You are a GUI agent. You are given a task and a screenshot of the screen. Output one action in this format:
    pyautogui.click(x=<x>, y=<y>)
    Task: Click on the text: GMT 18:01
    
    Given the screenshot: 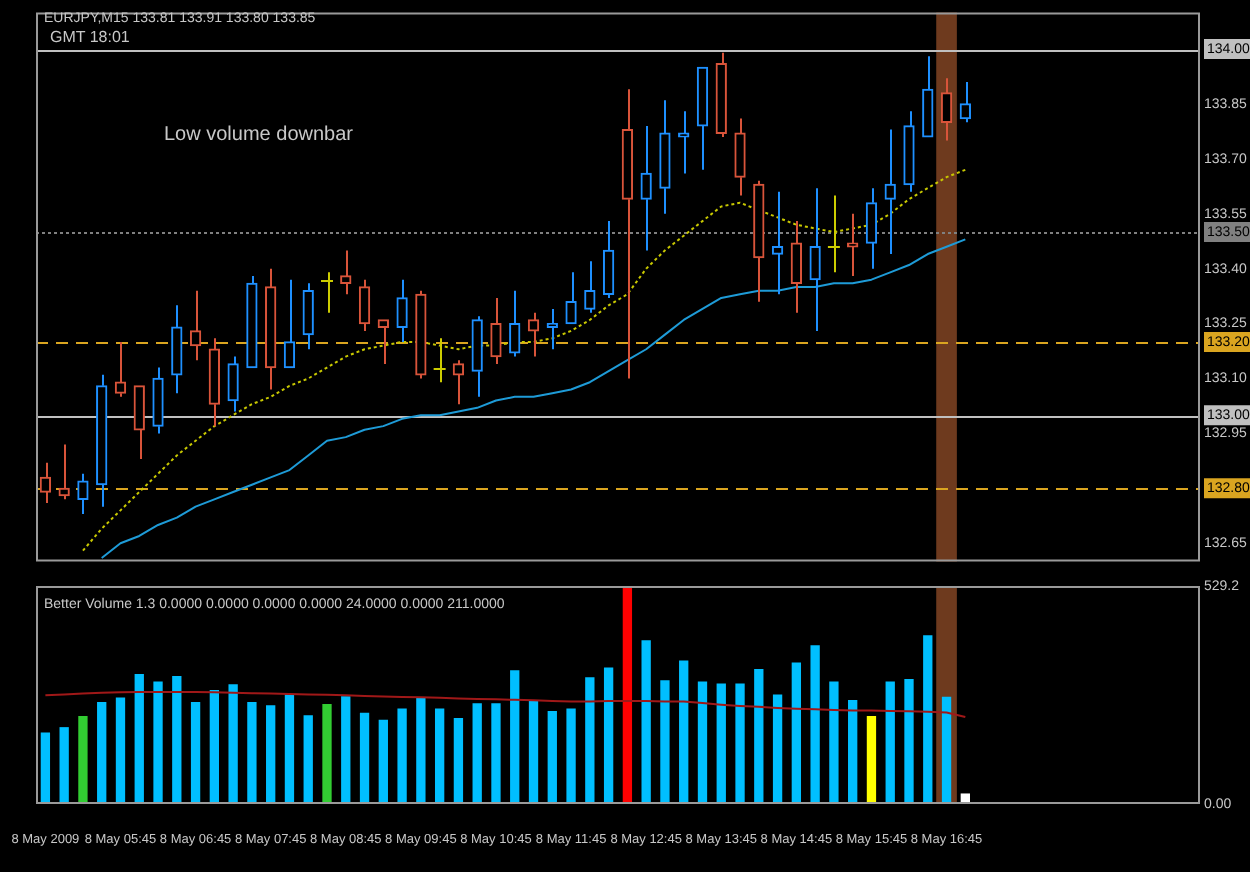 What is the action you would take?
    pyautogui.click(x=90, y=38)
    